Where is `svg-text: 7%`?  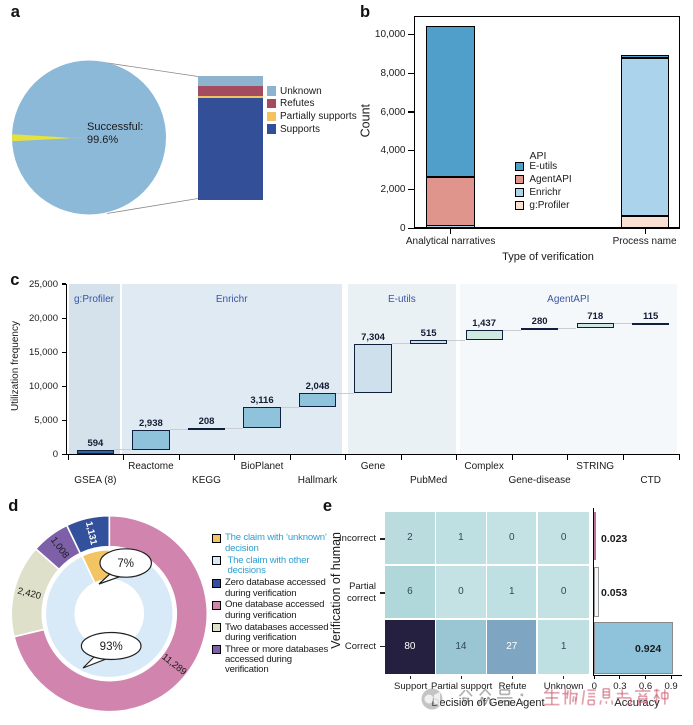 svg-text: 7% is located at coordinates (125, 564).